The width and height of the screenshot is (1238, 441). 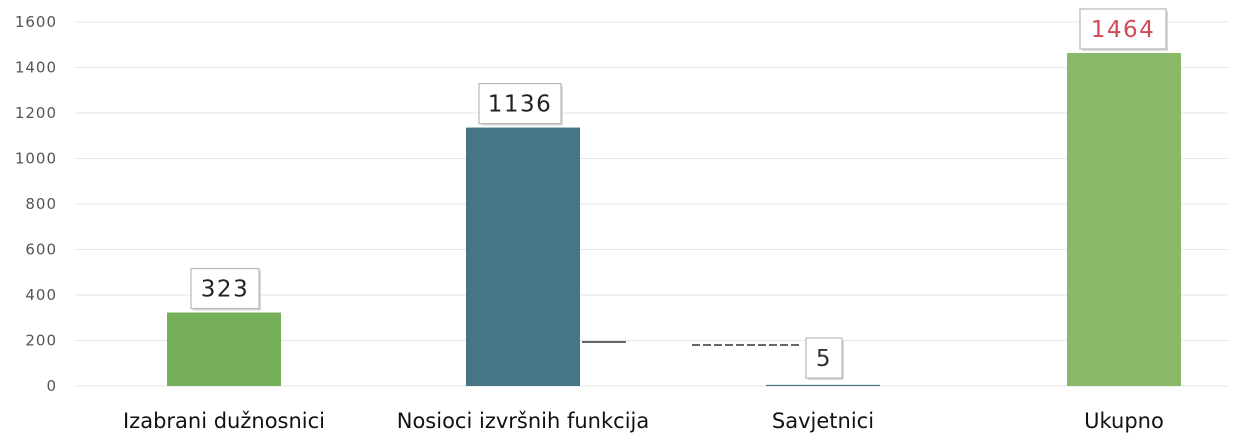 I want to click on y-tick-label: 400, so click(x=41, y=295).